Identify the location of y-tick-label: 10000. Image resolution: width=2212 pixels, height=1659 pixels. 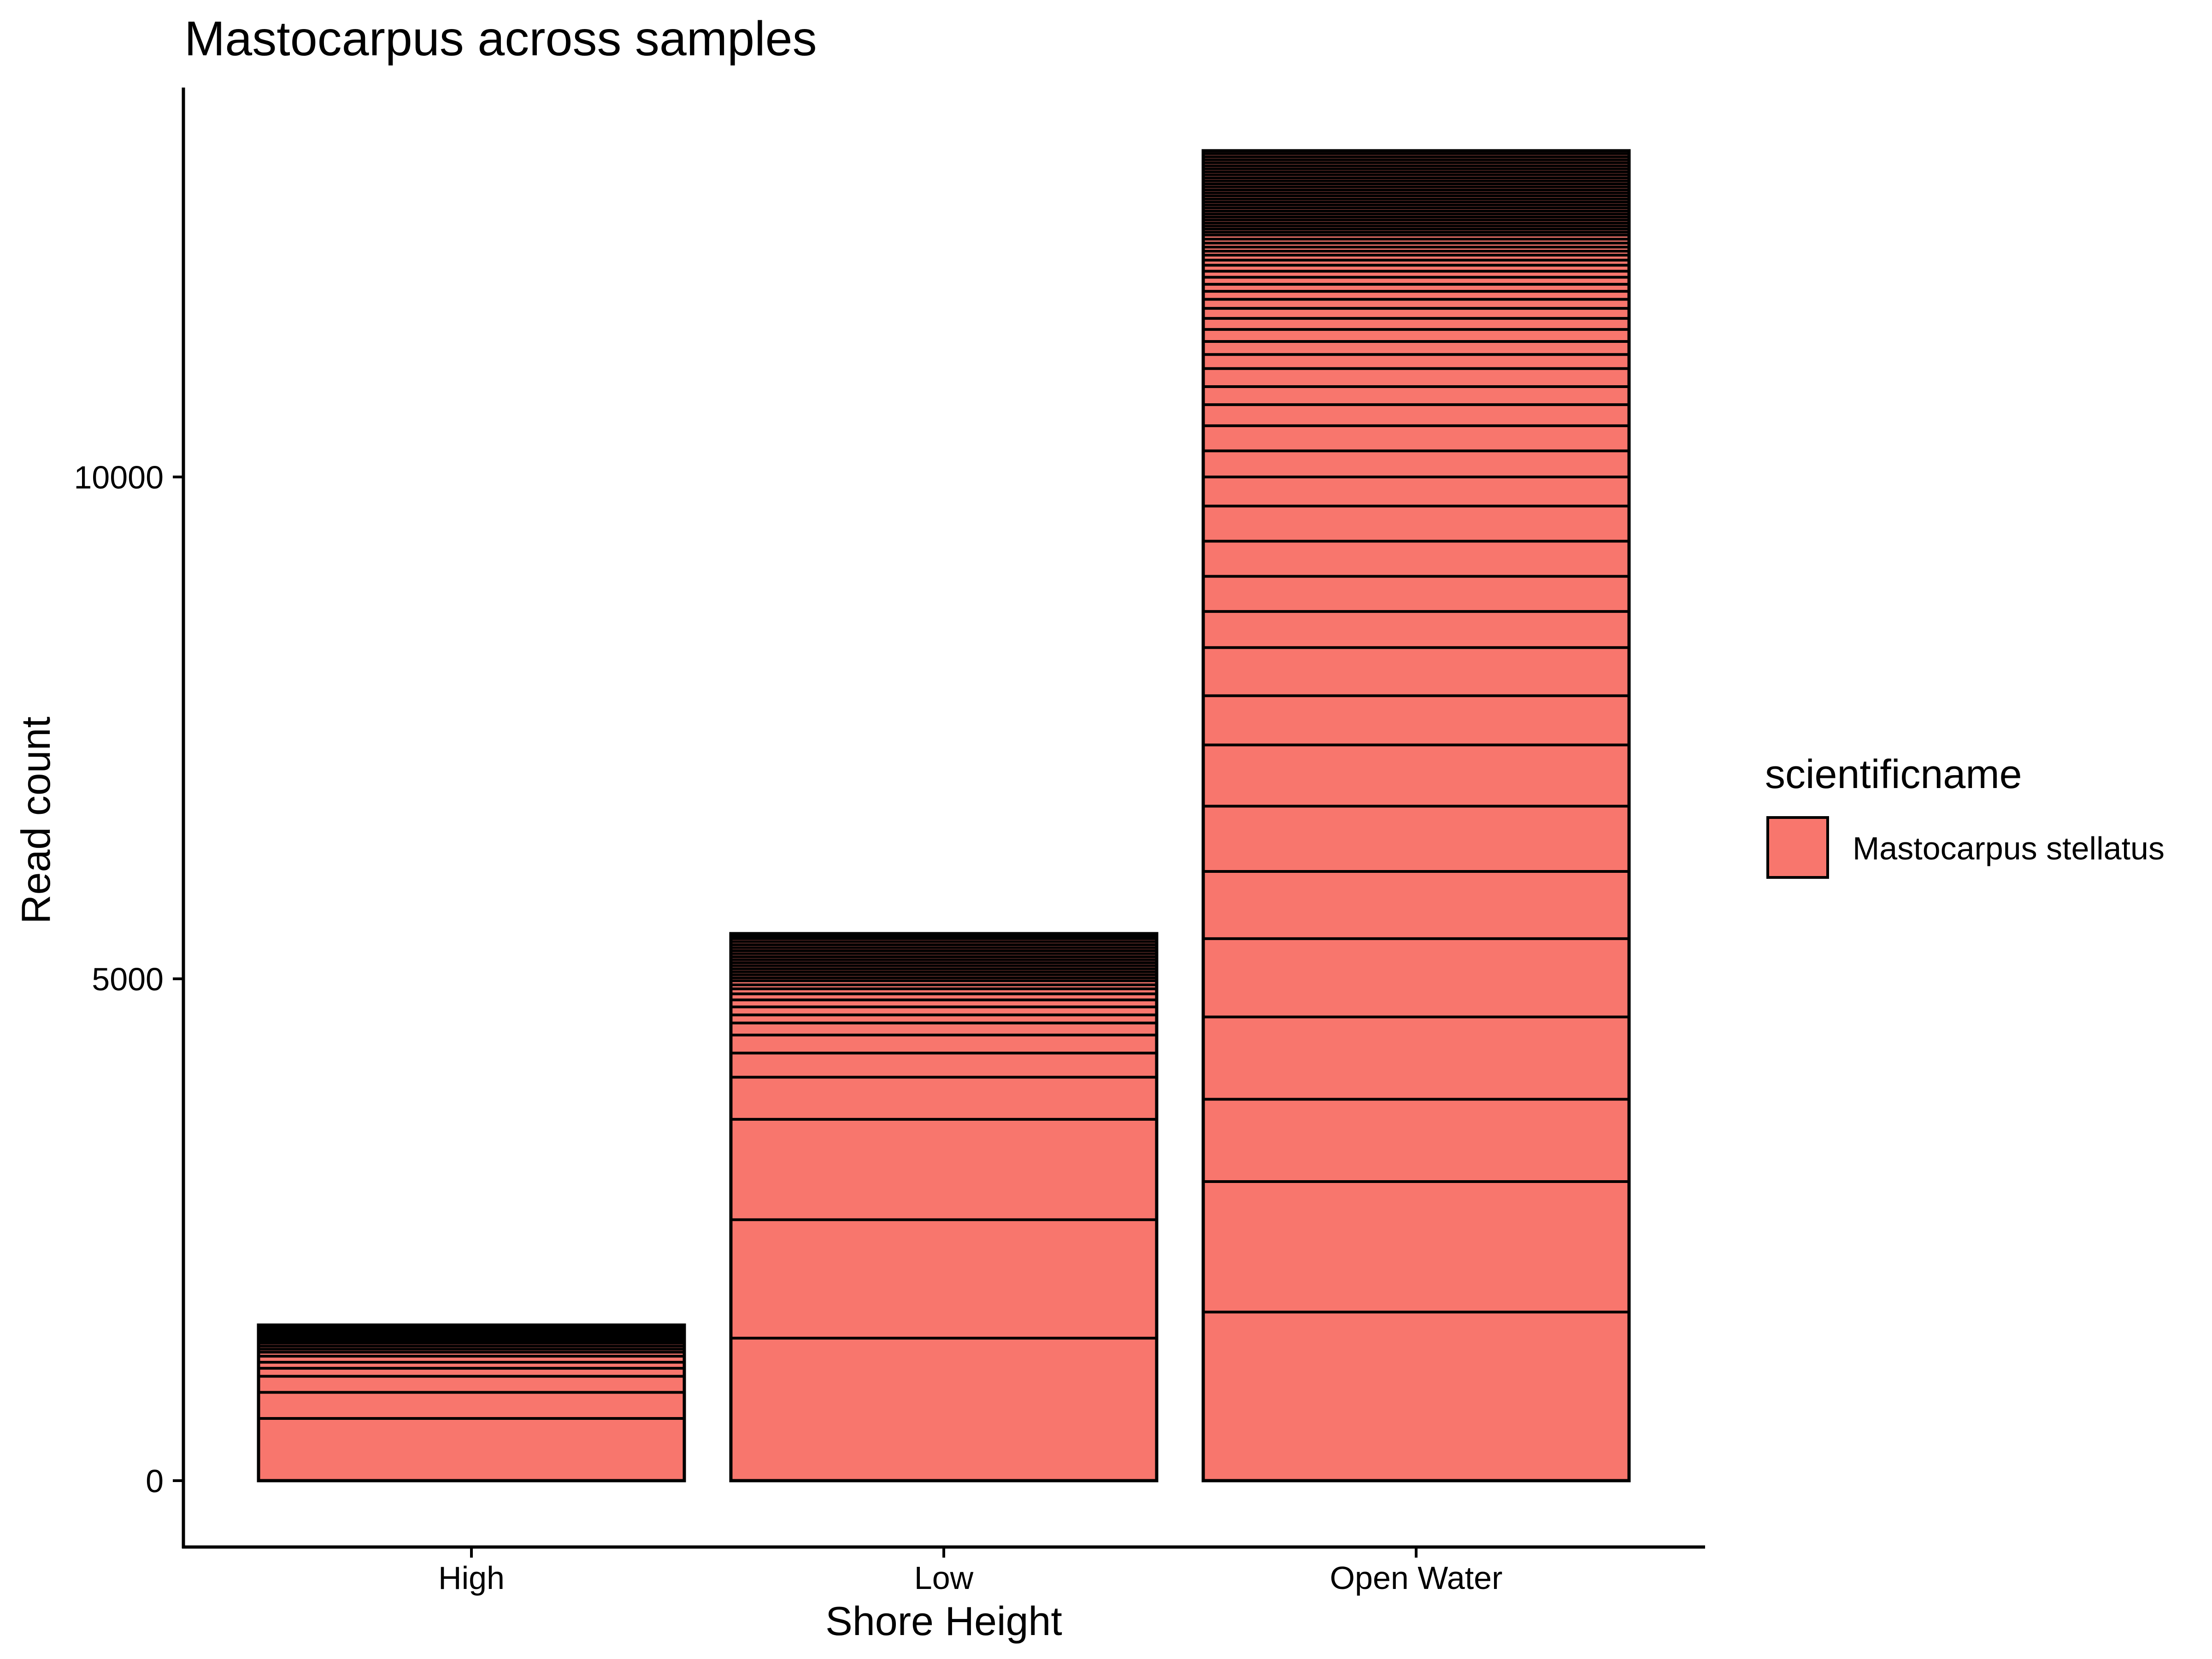
(119, 477).